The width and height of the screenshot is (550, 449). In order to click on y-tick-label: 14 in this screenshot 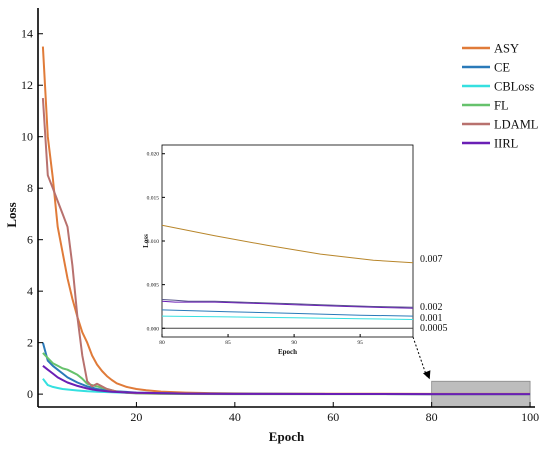, I will do `click(27, 34)`.